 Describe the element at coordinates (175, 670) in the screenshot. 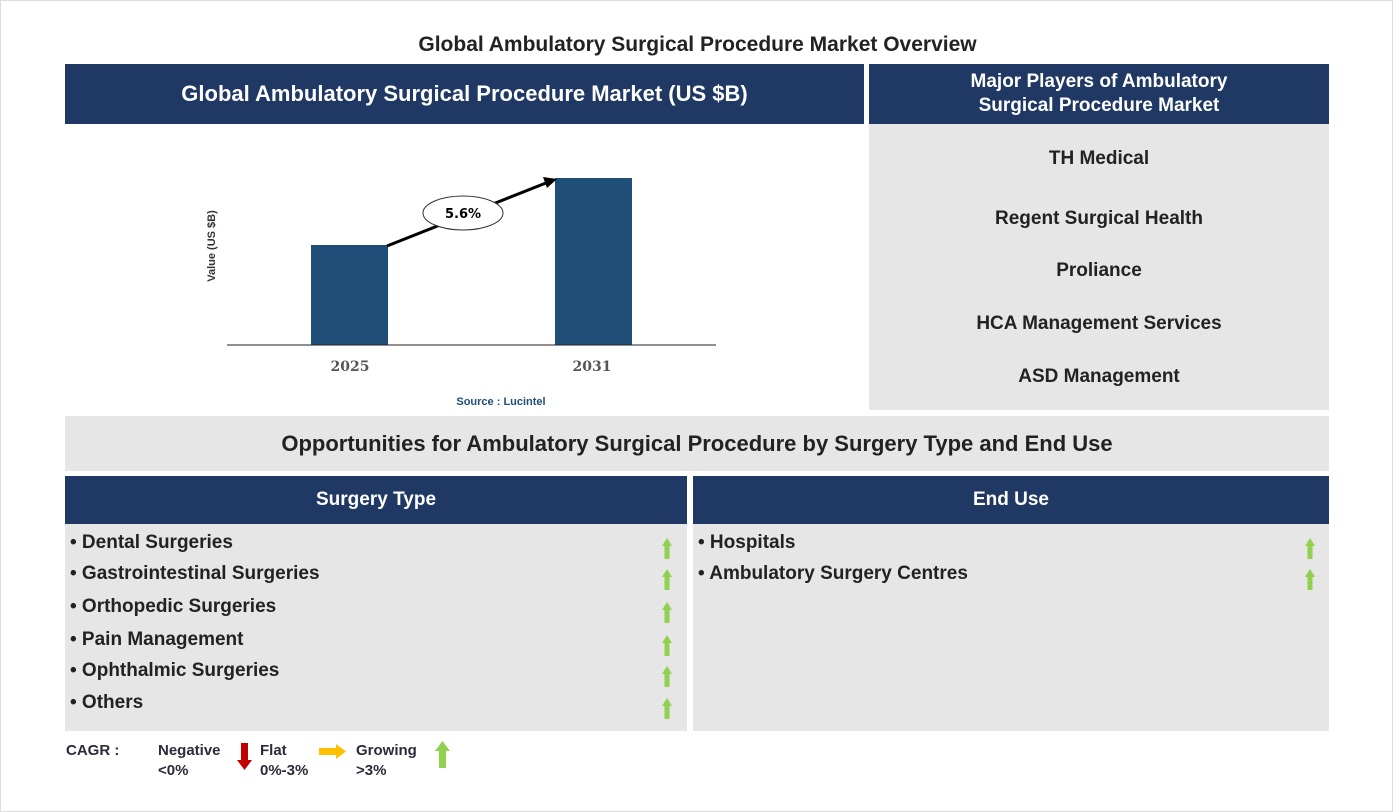

I see `list-item: • Ophthalmic Surgeries` at that location.